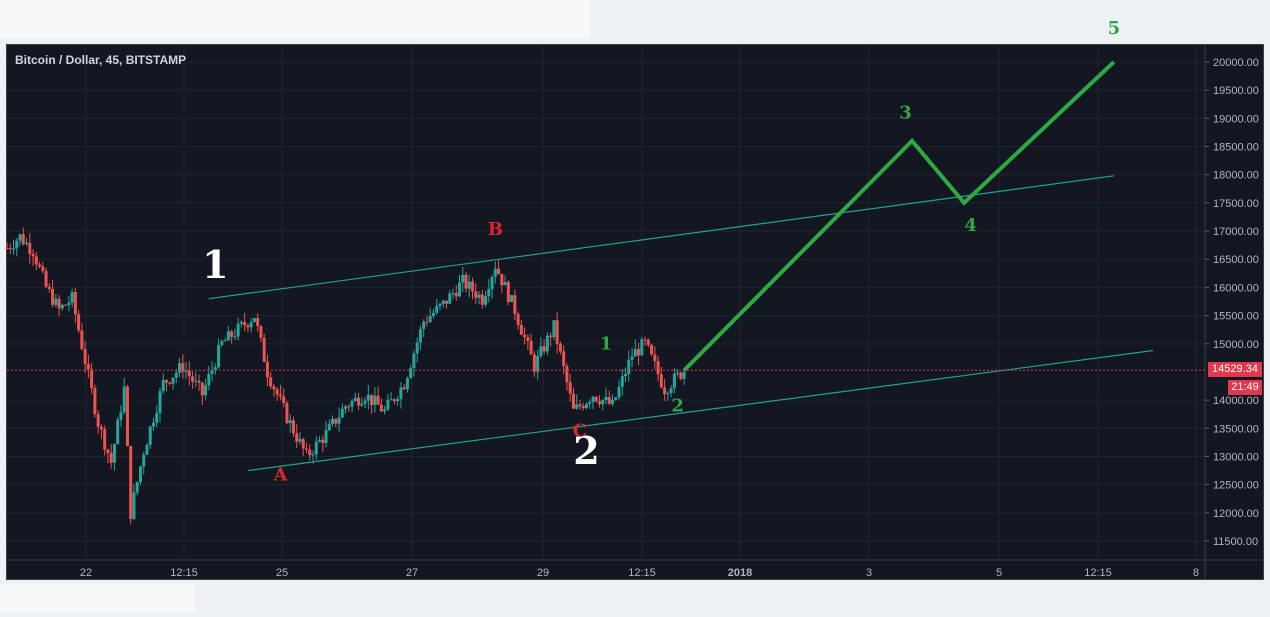 The image size is (1270, 617). What do you see at coordinates (1236, 288) in the screenshot?
I see `price-tick-label: 16000.00` at bounding box center [1236, 288].